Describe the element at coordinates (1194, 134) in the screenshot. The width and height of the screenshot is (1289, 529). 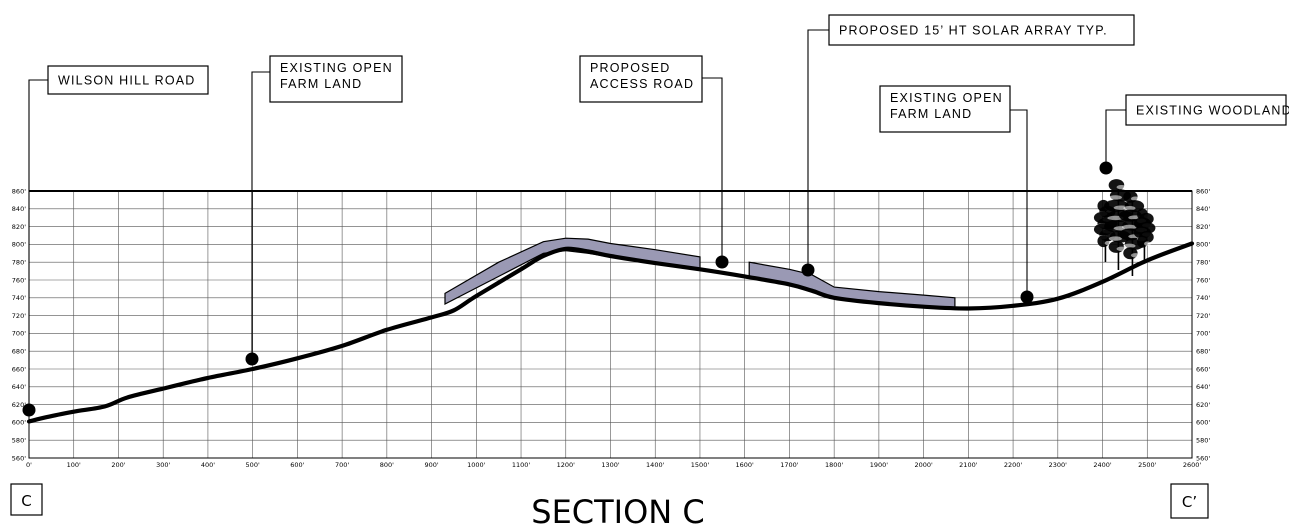
I see `callout-existing-woodland: EXISTING WOODLAND` at that location.